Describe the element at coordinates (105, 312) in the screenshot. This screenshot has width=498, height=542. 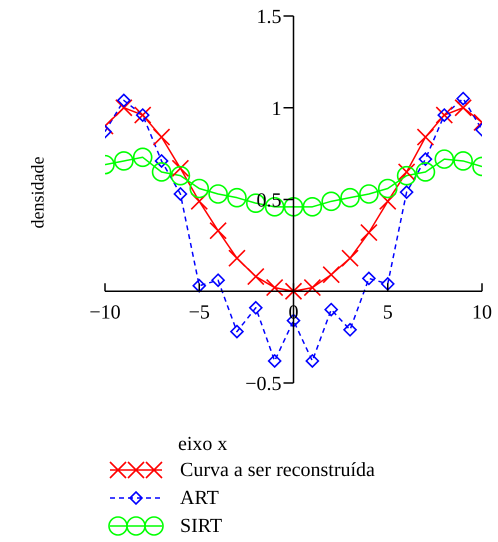
I see `x-tick-label: −10` at that location.